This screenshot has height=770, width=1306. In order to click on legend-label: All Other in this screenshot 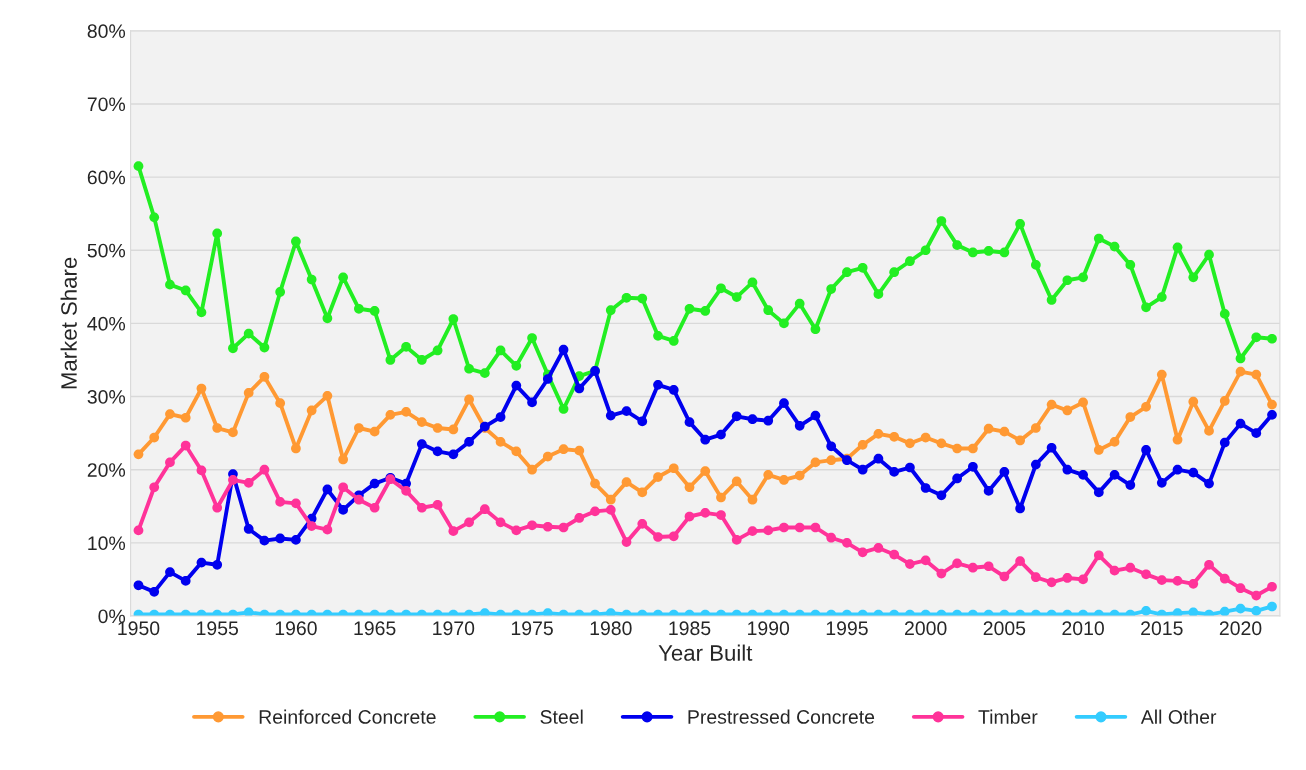, I will do `click(1178, 716)`.